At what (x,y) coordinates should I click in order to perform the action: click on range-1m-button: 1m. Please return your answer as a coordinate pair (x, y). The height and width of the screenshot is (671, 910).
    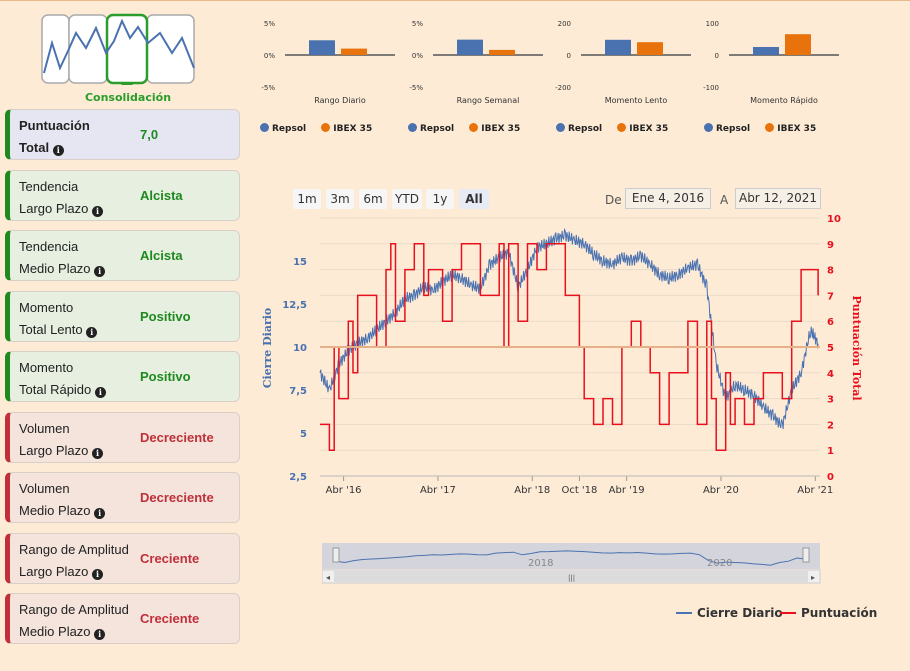
    Looking at the image, I should click on (307, 199).